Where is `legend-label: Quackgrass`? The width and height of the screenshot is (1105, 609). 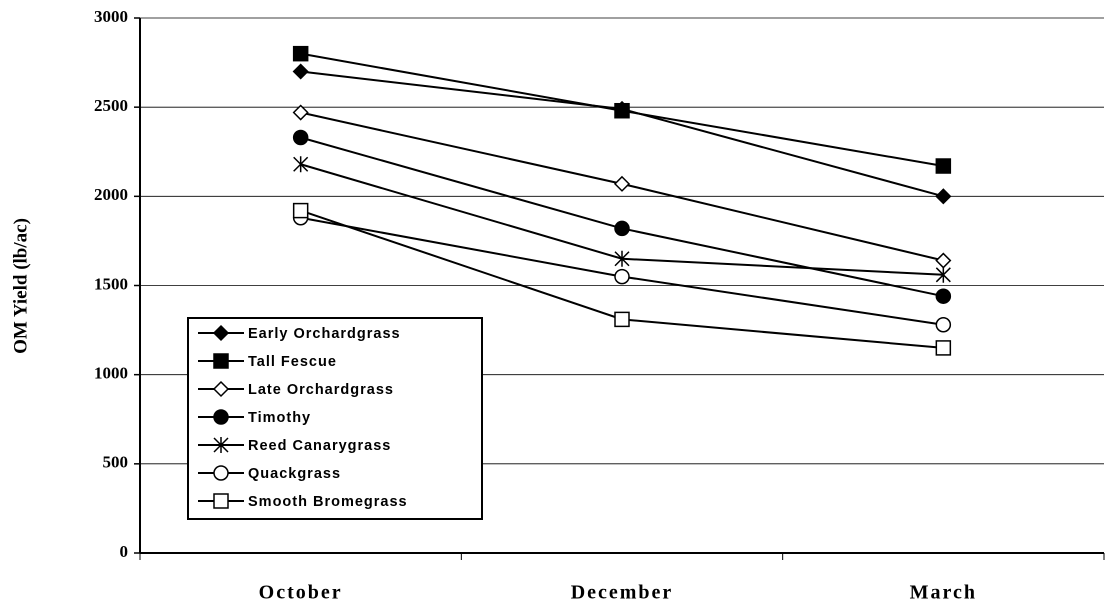
legend-label: Quackgrass is located at coordinates (294, 474).